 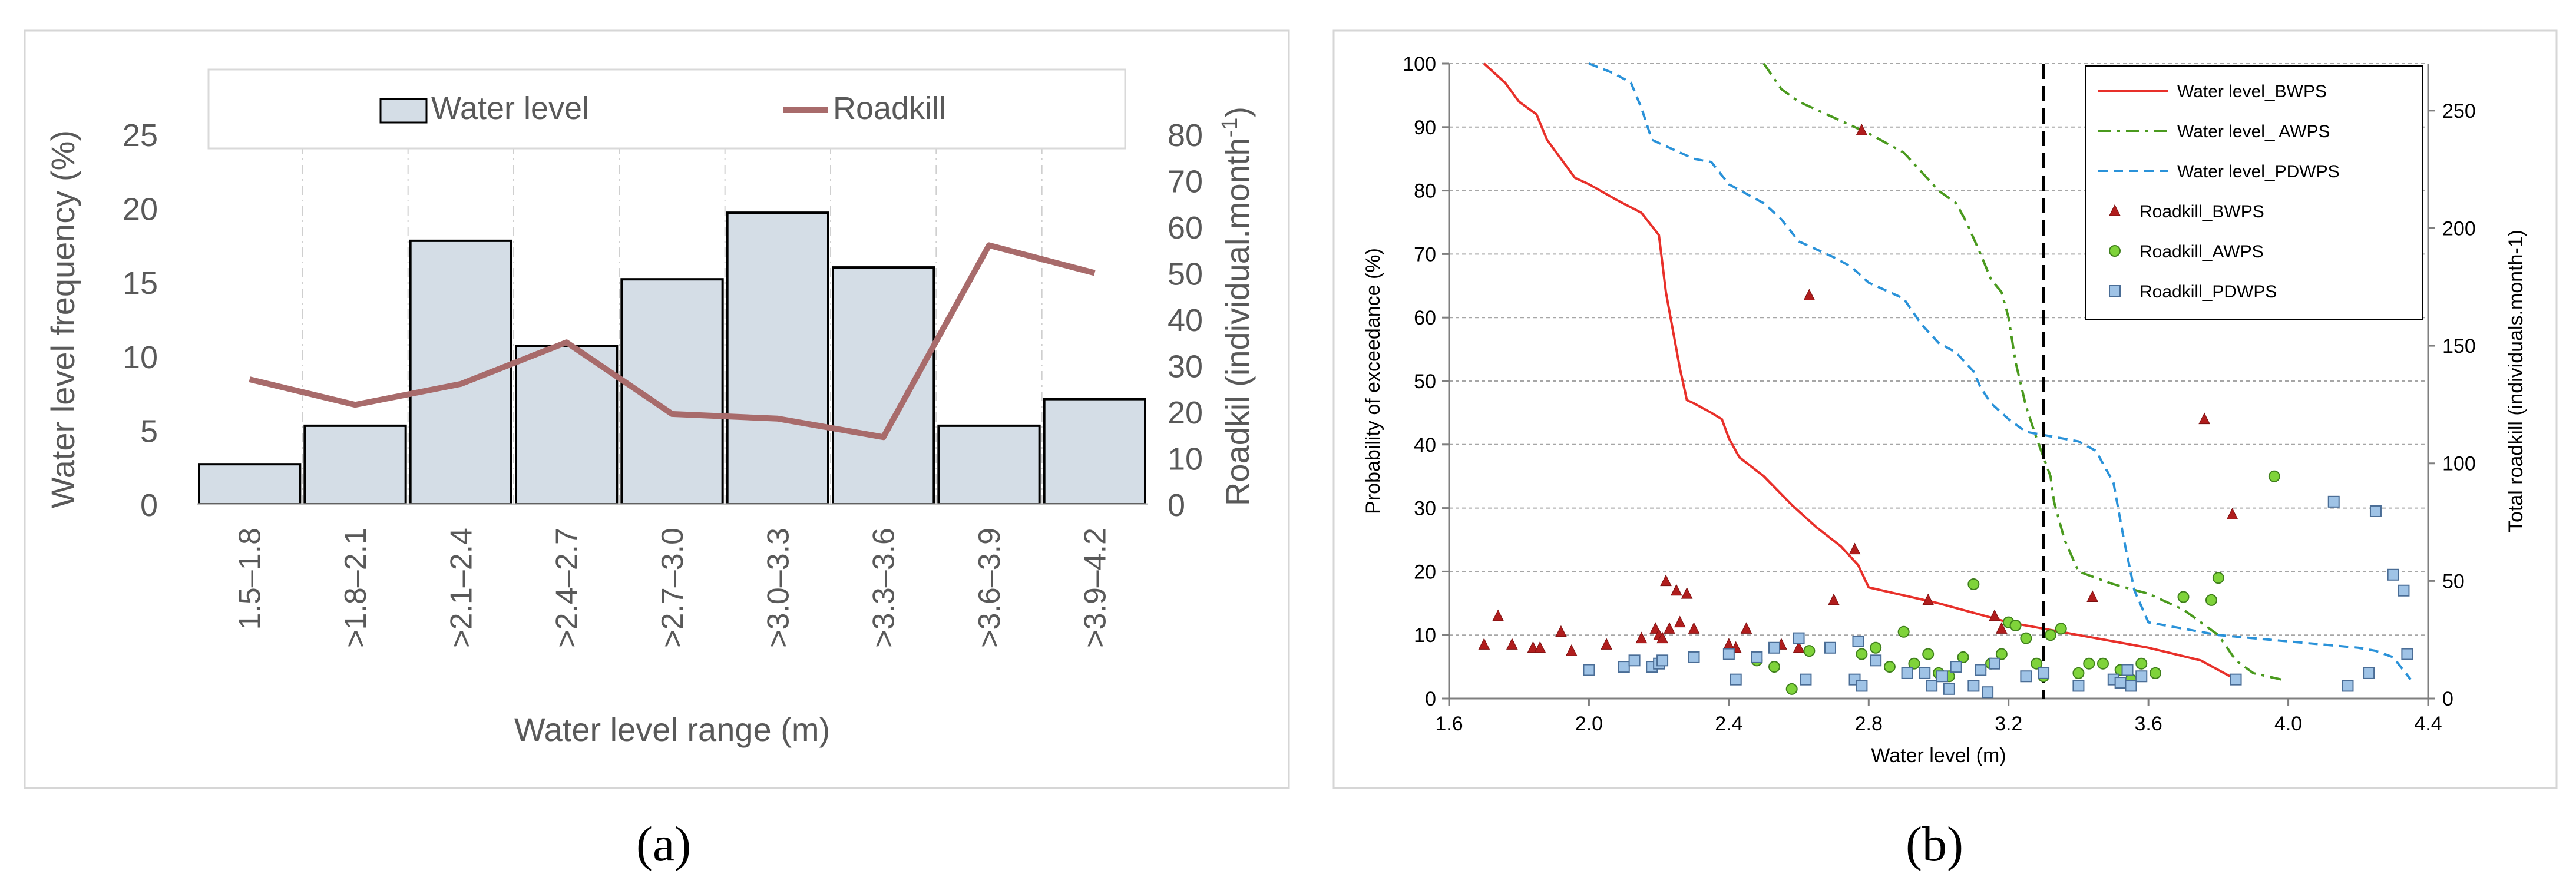 I want to click on y2-axis-title: Roadkil (individual.month-1), so click(x=1237, y=306).